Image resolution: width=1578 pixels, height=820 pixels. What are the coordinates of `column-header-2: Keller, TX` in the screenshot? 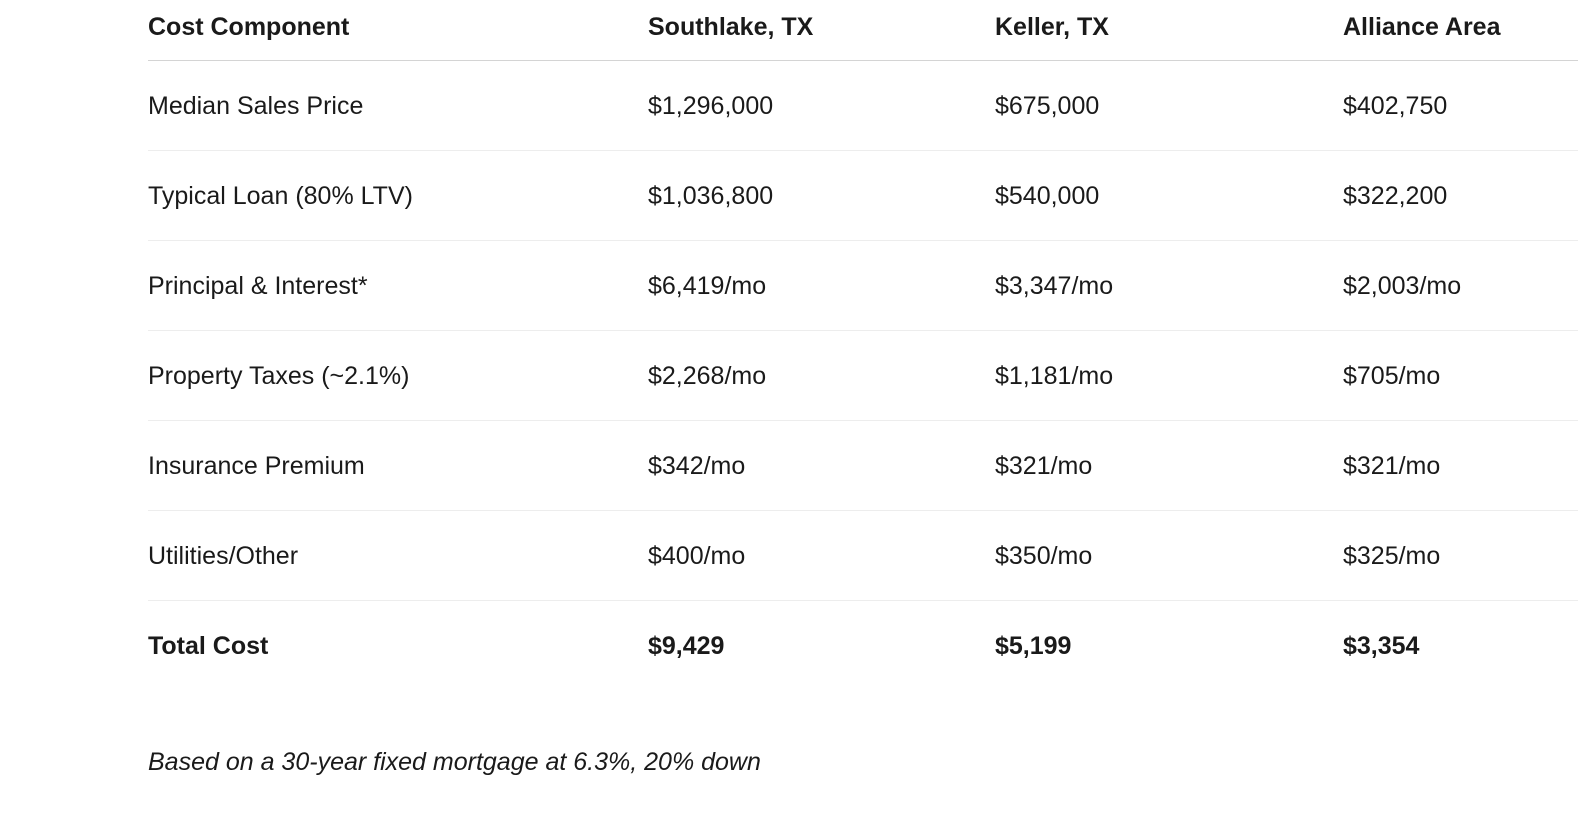 It's located at (1169, 30).